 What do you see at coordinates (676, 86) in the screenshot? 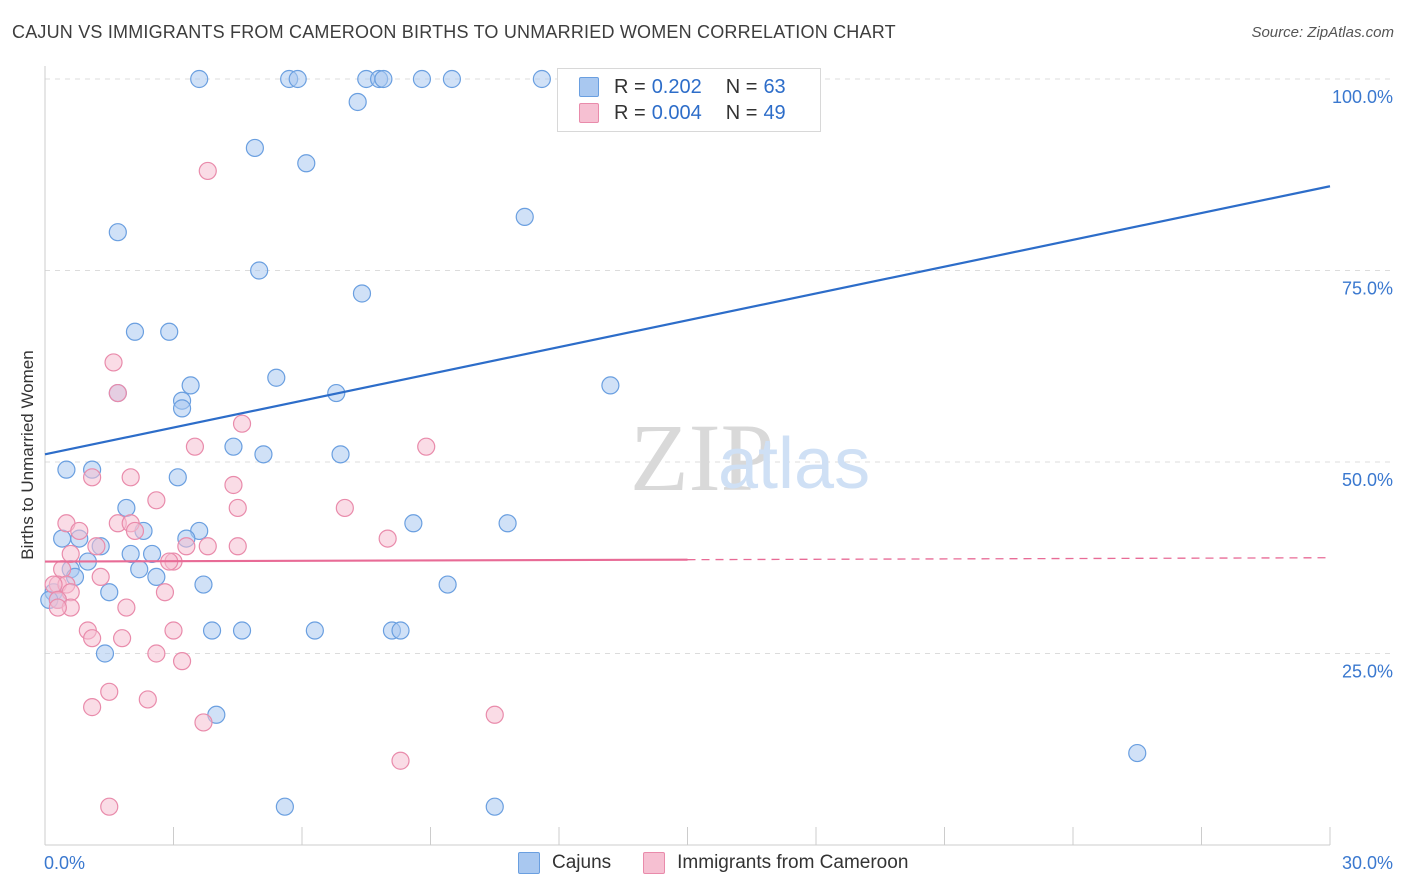
I see `legend-r-value: 0.202` at bounding box center [676, 86].